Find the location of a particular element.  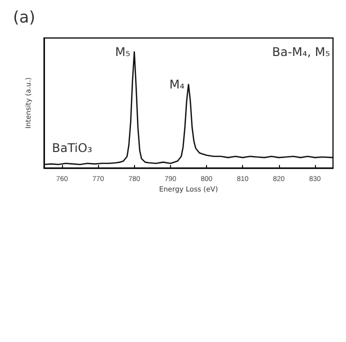

chart-title: (a) is located at coordinates (24, 17).